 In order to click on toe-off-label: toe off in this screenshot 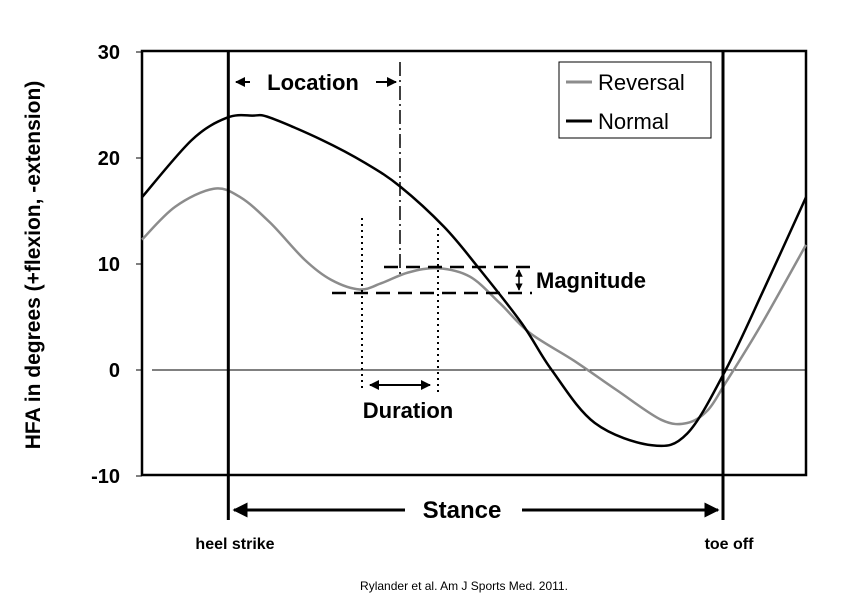, I will do `click(730, 544)`.